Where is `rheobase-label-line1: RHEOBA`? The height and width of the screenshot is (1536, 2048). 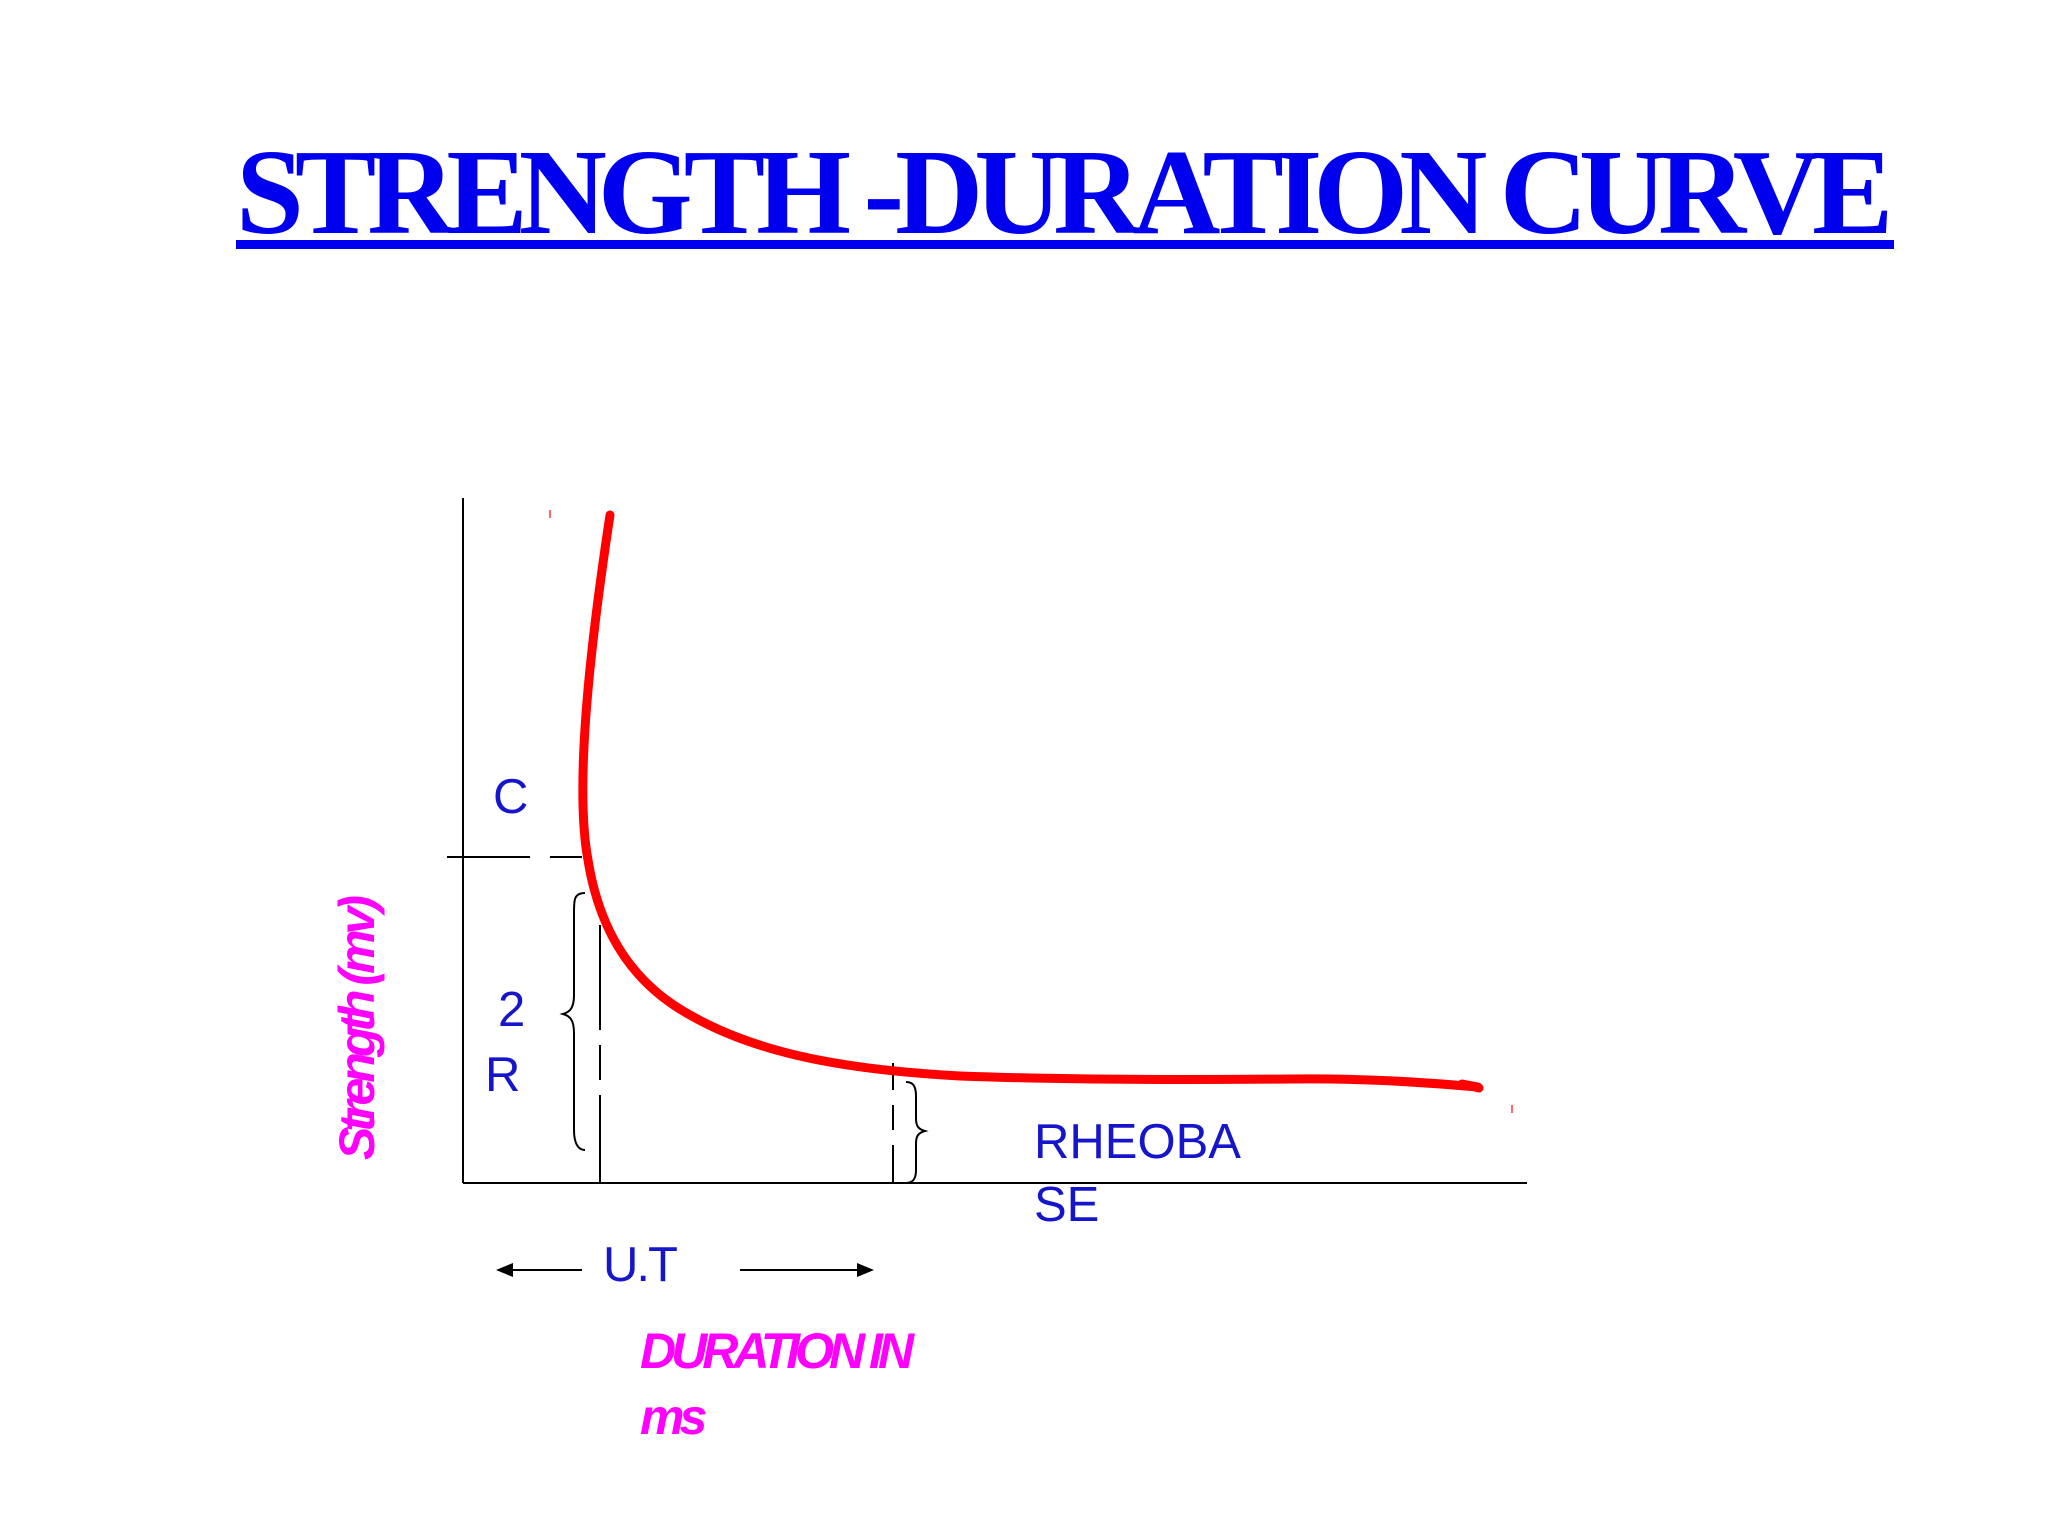
rheobase-label-line1: RHEOBA is located at coordinates (1137, 1142).